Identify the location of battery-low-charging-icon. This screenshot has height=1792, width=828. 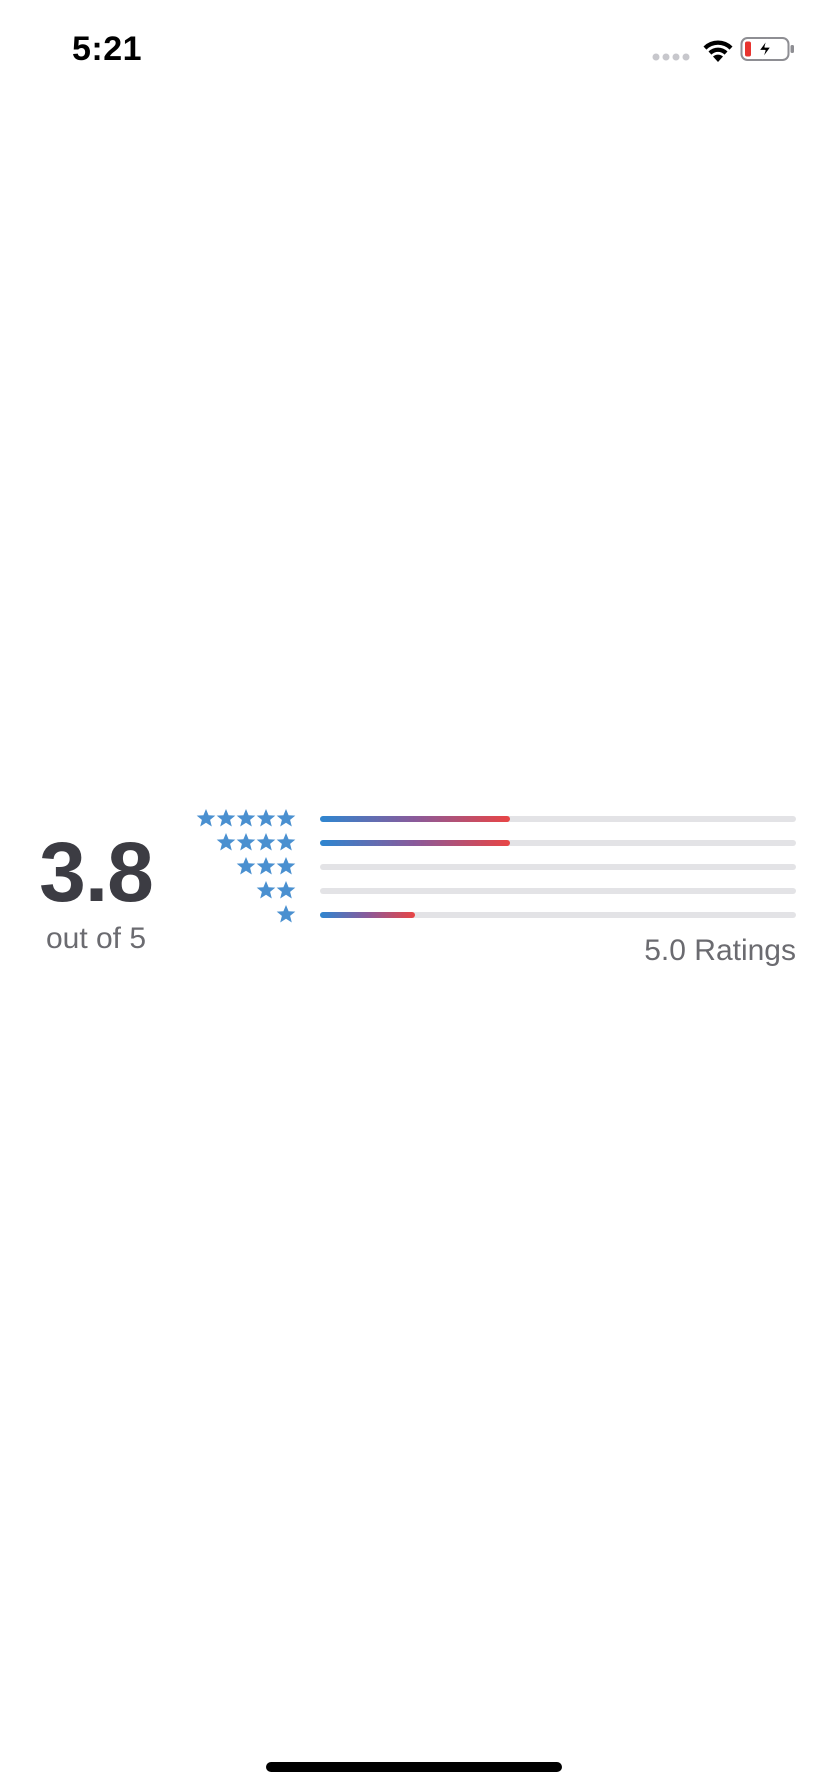
(767, 49).